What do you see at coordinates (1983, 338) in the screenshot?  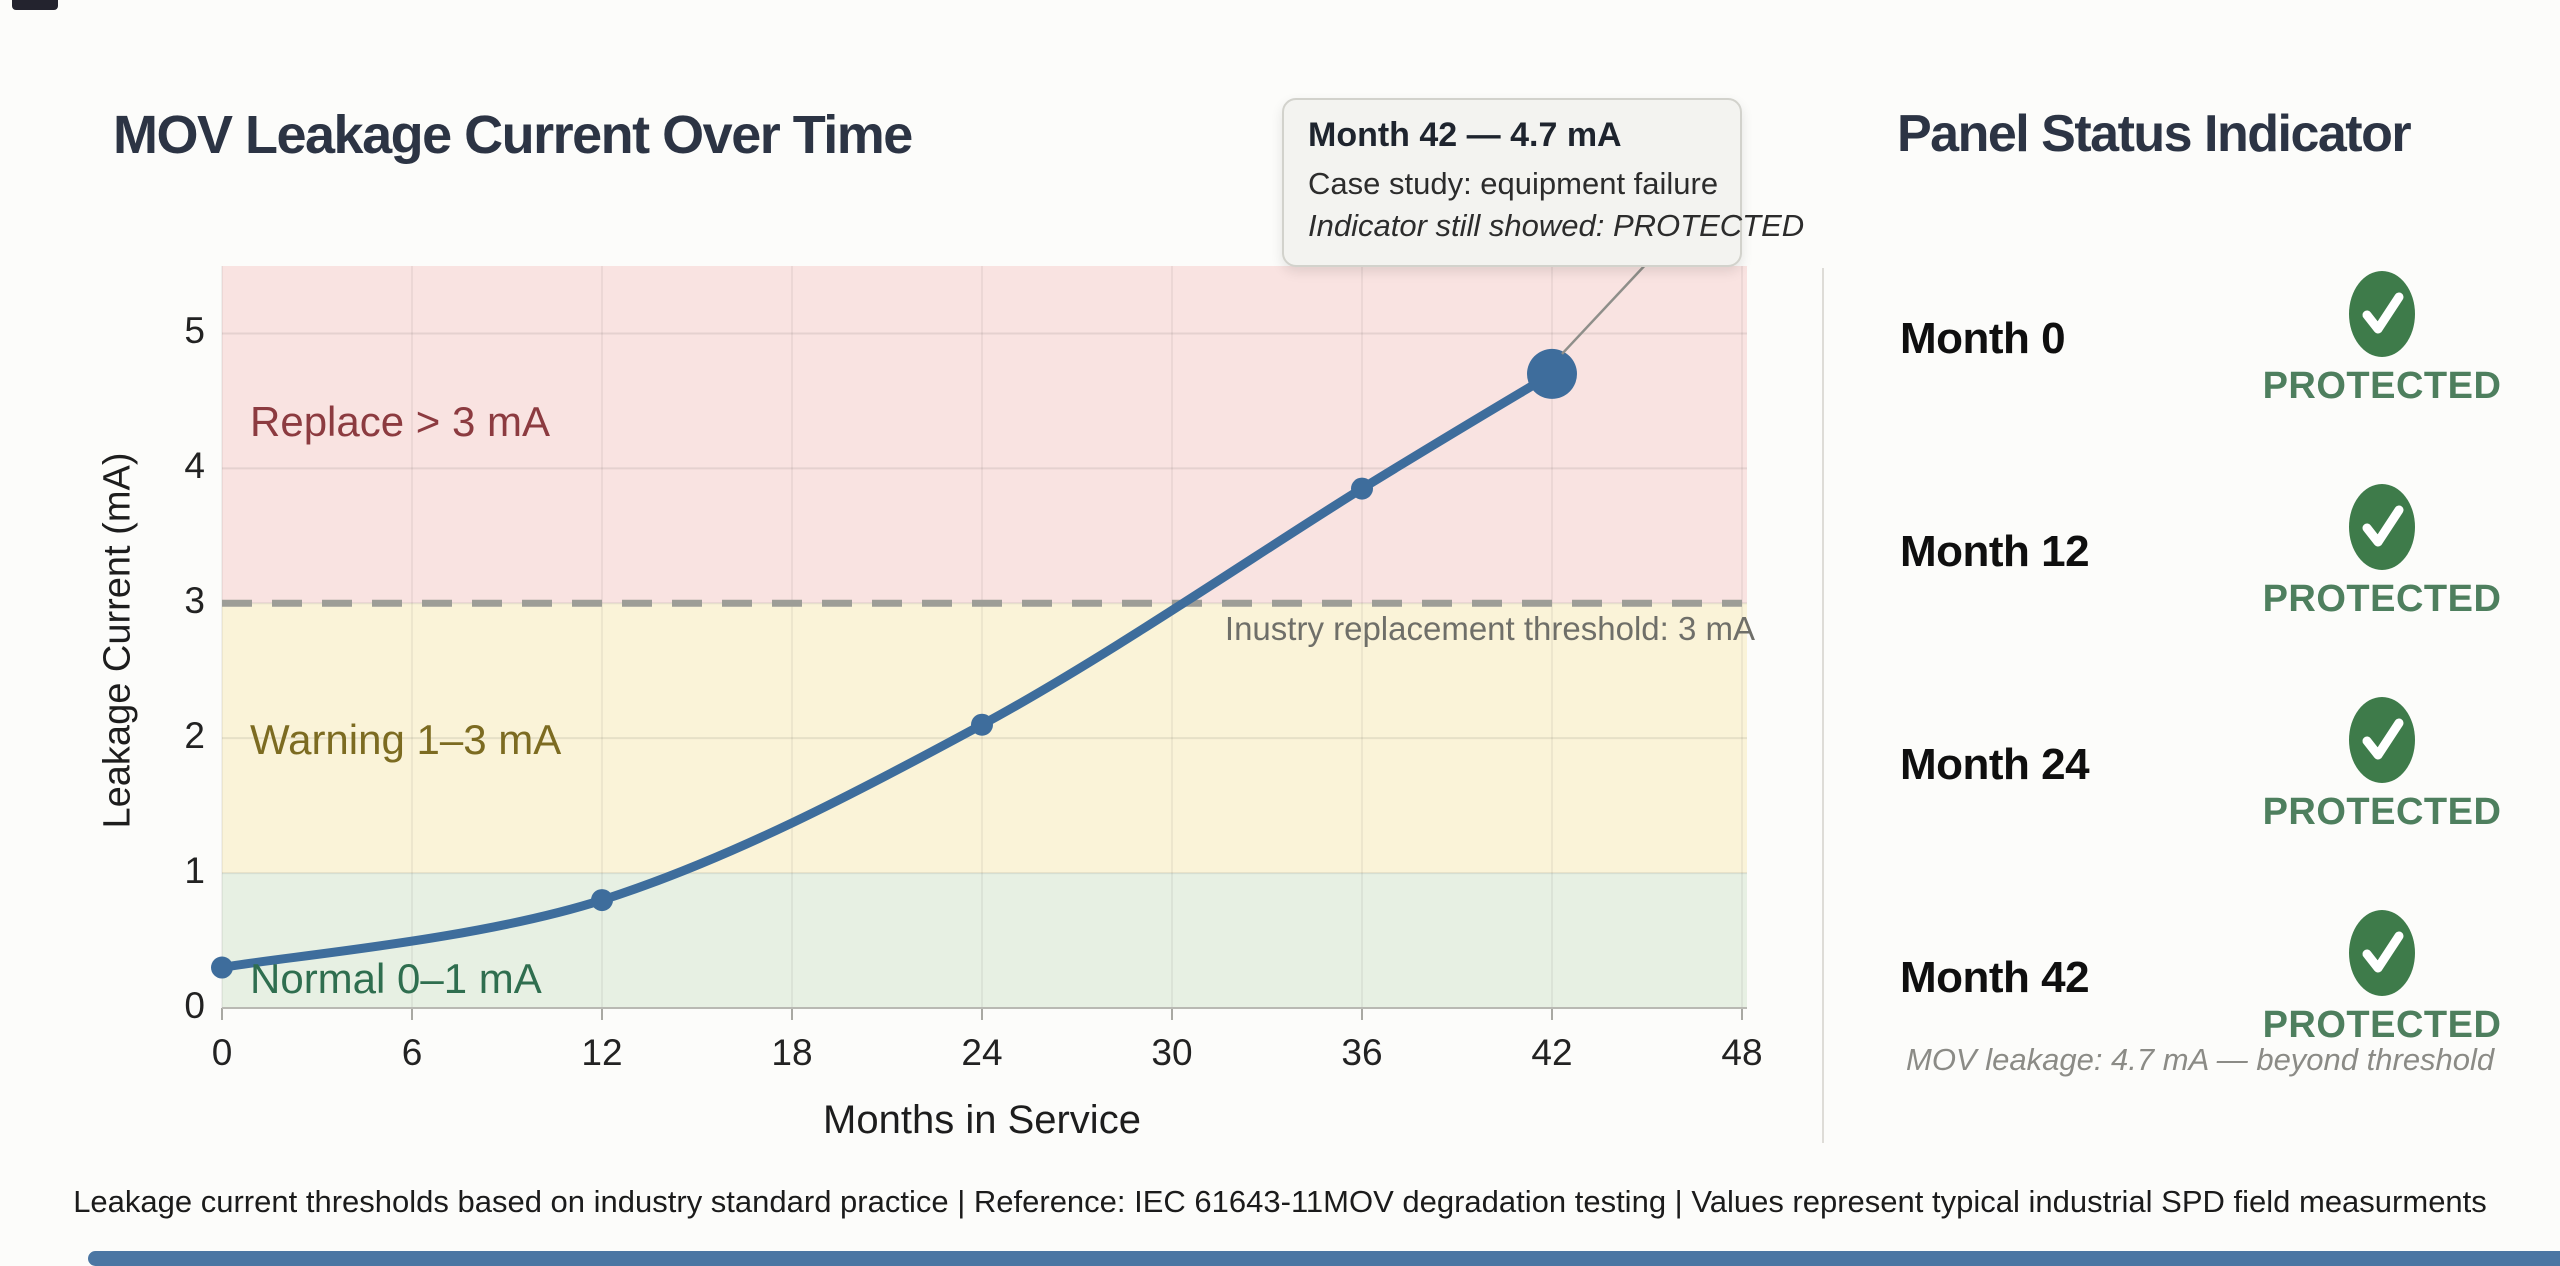 I see `month-label: Month 0` at bounding box center [1983, 338].